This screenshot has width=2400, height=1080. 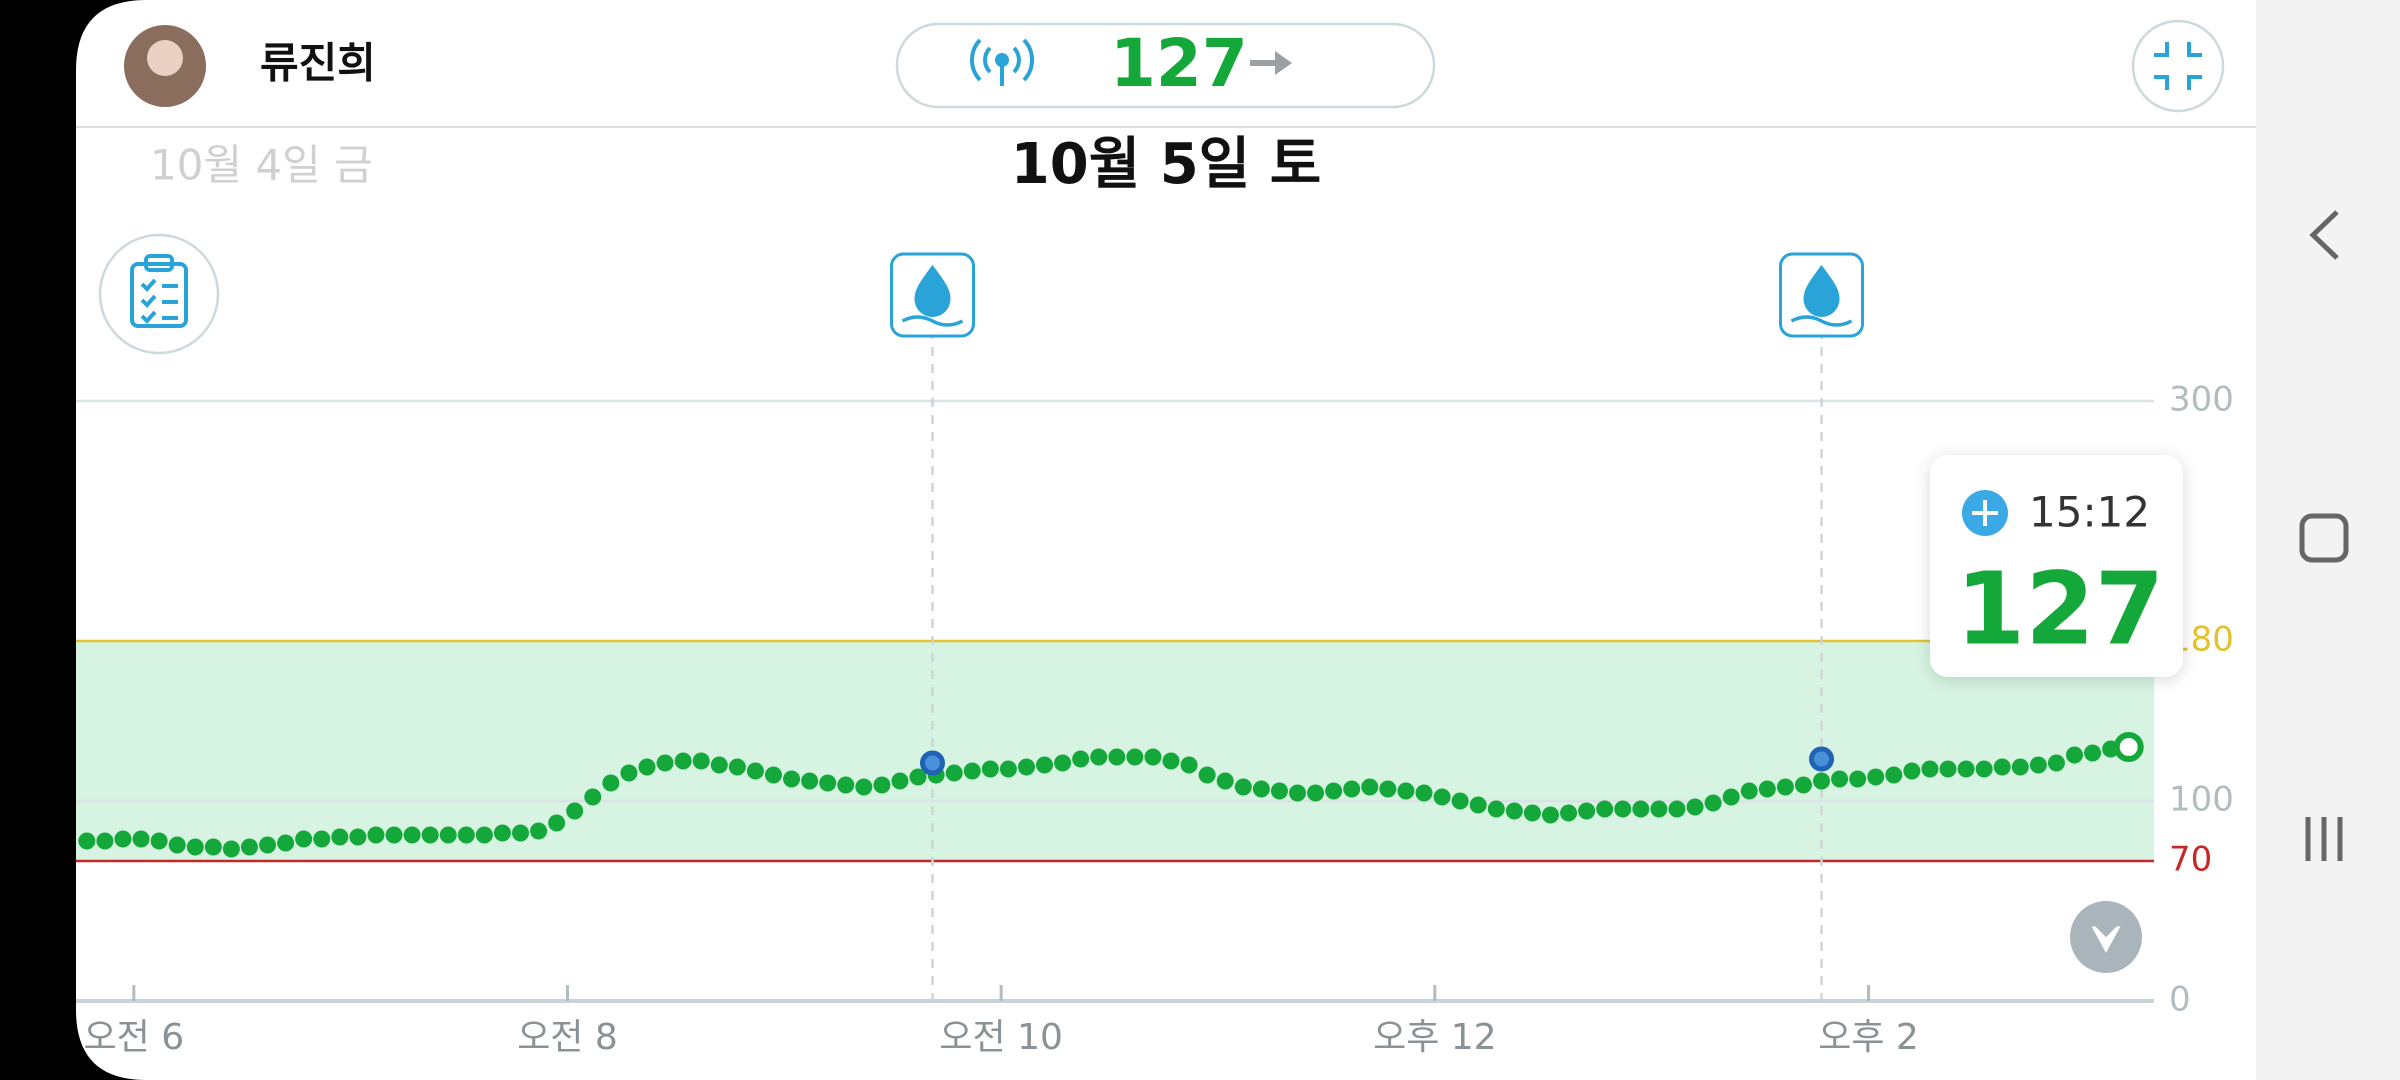 What do you see at coordinates (2201, 800) in the screenshot?
I see `y-tick-label: 100` at bounding box center [2201, 800].